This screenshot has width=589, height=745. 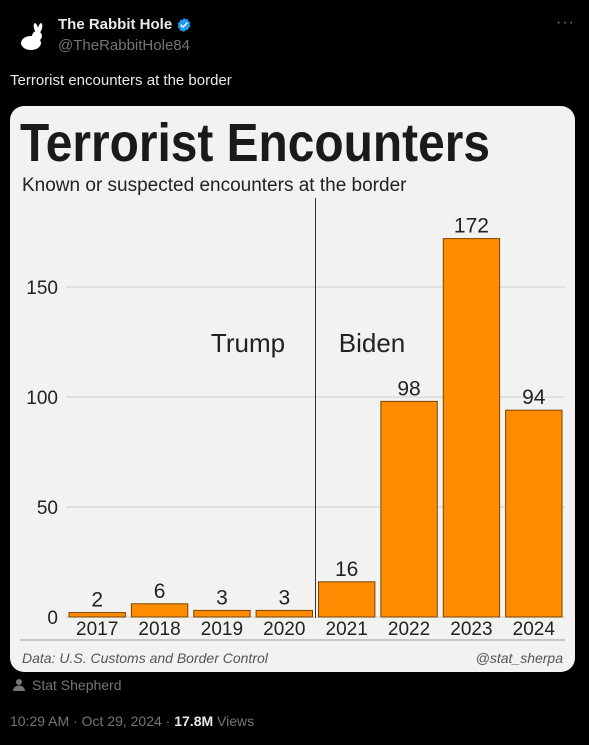 What do you see at coordinates (236, 721) in the screenshot?
I see `views-label: Views` at bounding box center [236, 721].